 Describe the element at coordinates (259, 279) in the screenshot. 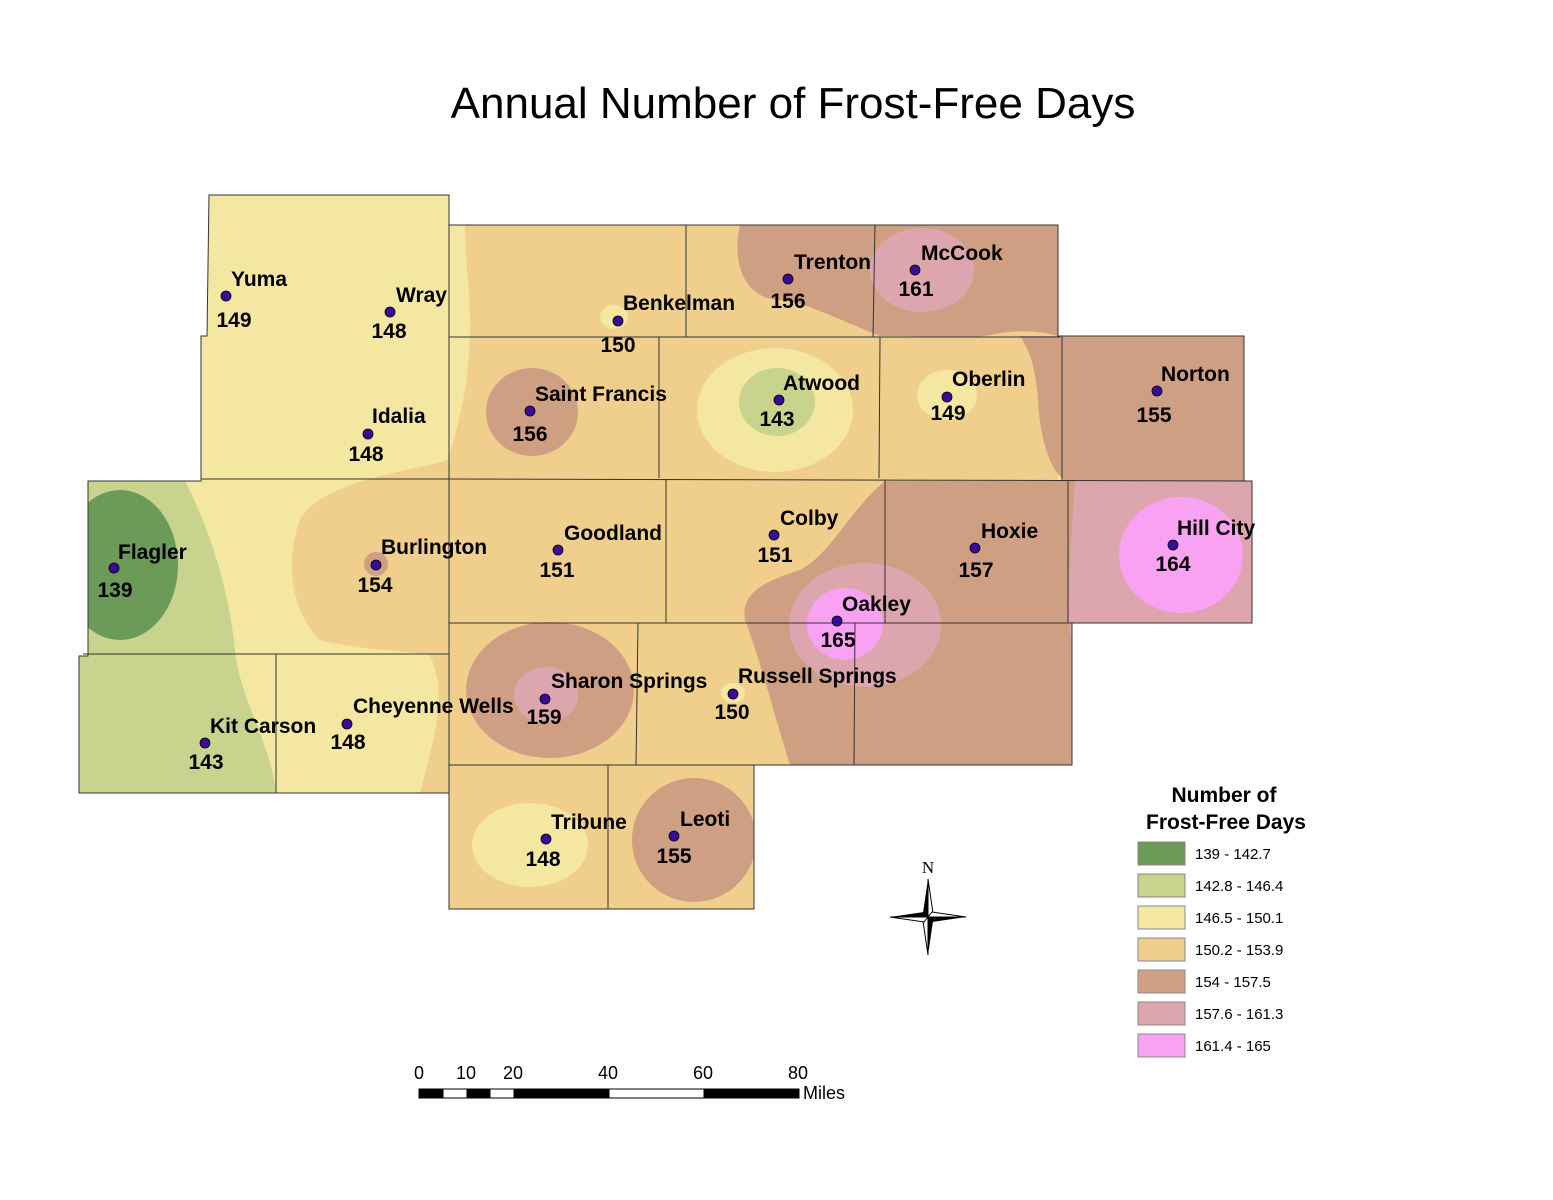

I see `station-name: Yuma` at that location.